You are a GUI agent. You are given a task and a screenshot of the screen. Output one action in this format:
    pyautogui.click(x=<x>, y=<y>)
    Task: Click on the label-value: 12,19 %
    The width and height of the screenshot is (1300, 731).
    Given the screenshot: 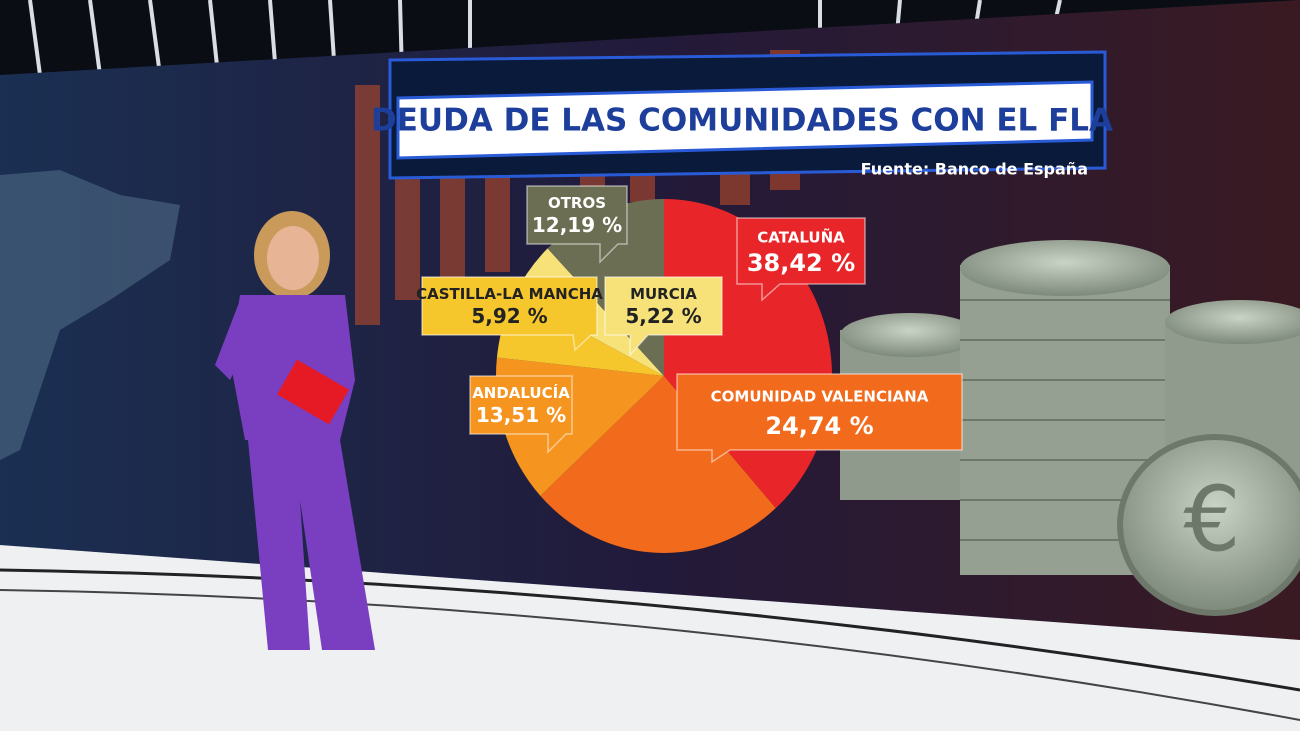 What is the action you would take?
    pyautogui.click(x=577, y=225)
    